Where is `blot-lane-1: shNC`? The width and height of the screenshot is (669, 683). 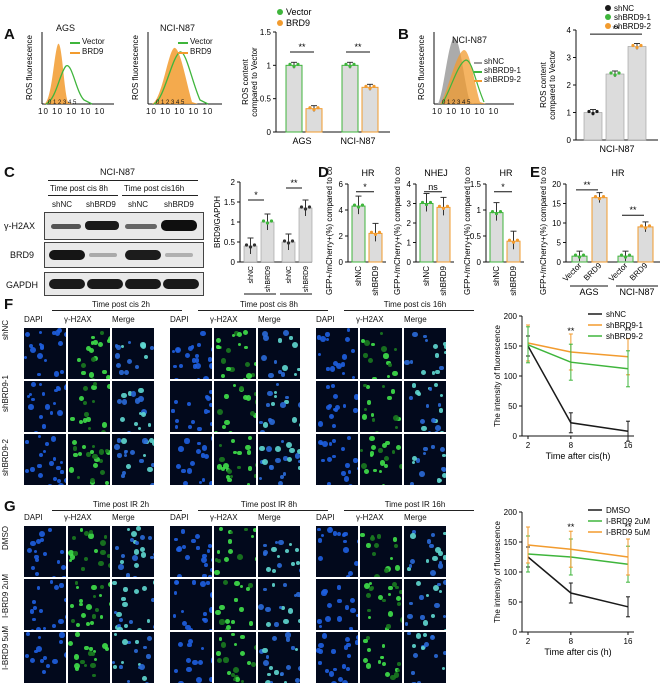 blot-lane-1: shNC is located at coordinates (62, 204).